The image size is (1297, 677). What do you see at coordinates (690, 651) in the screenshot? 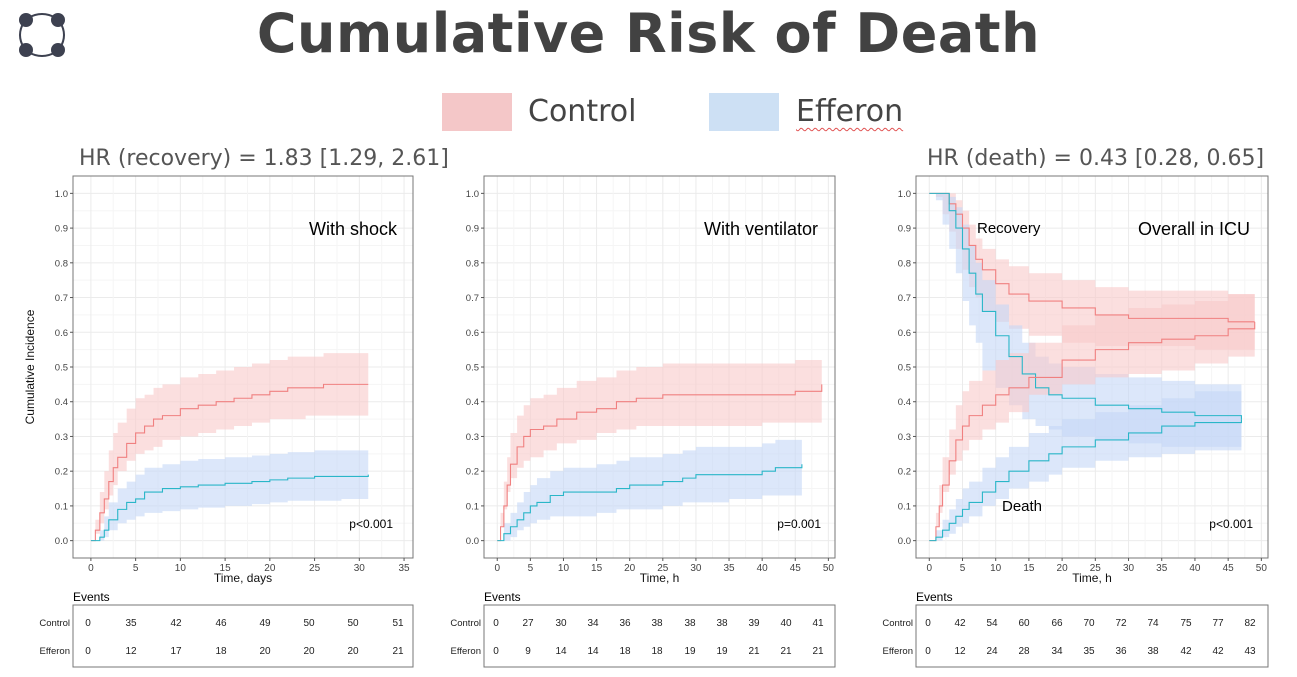
I see `events-cell: 19` at bounding box center [690, 651].